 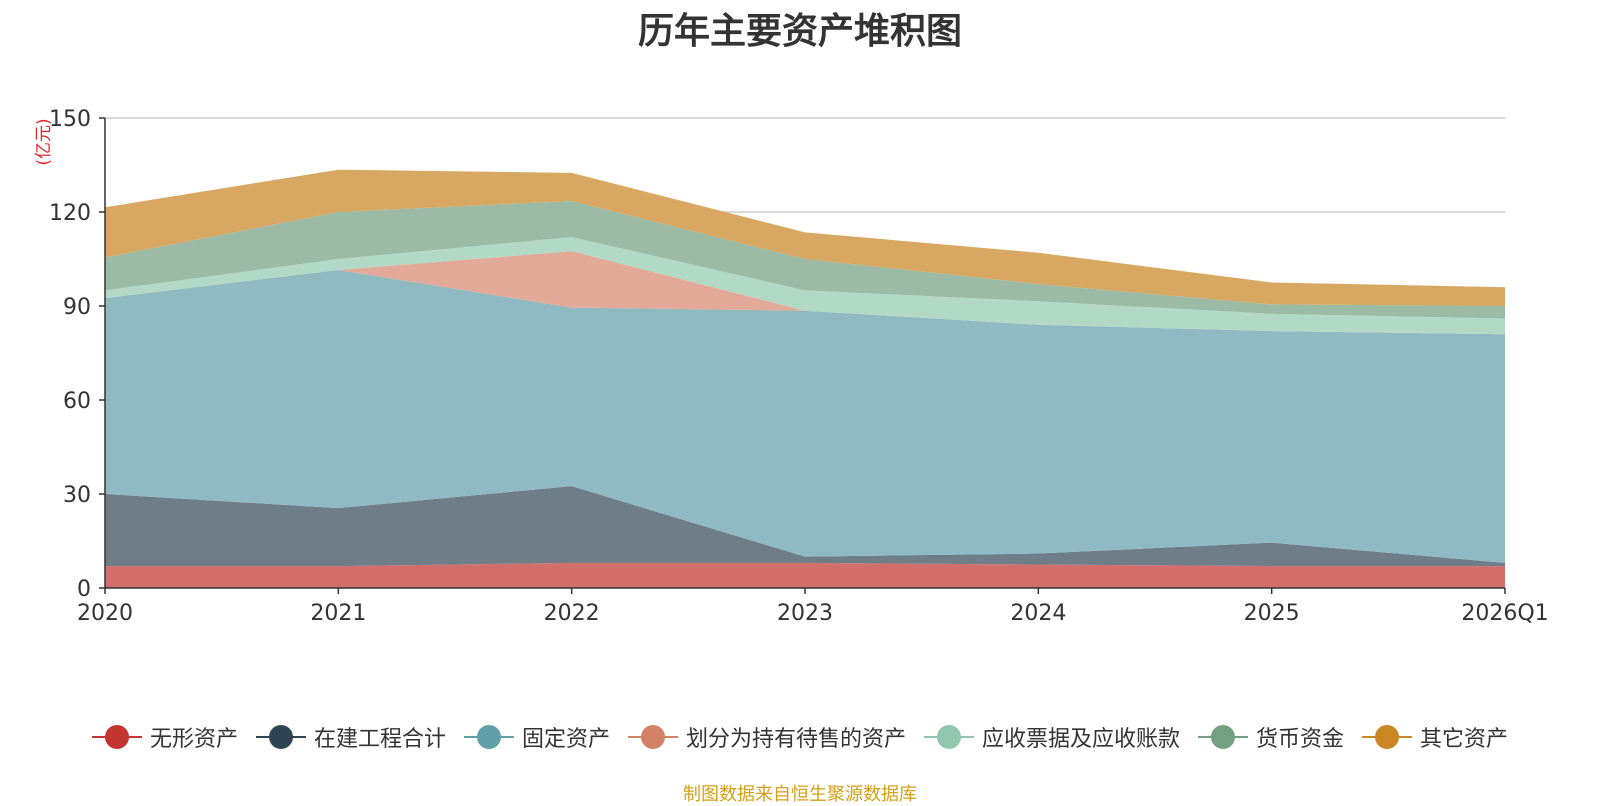 I want to click on legend-item-1: 在建工程合计, so click(x=350, y=737).